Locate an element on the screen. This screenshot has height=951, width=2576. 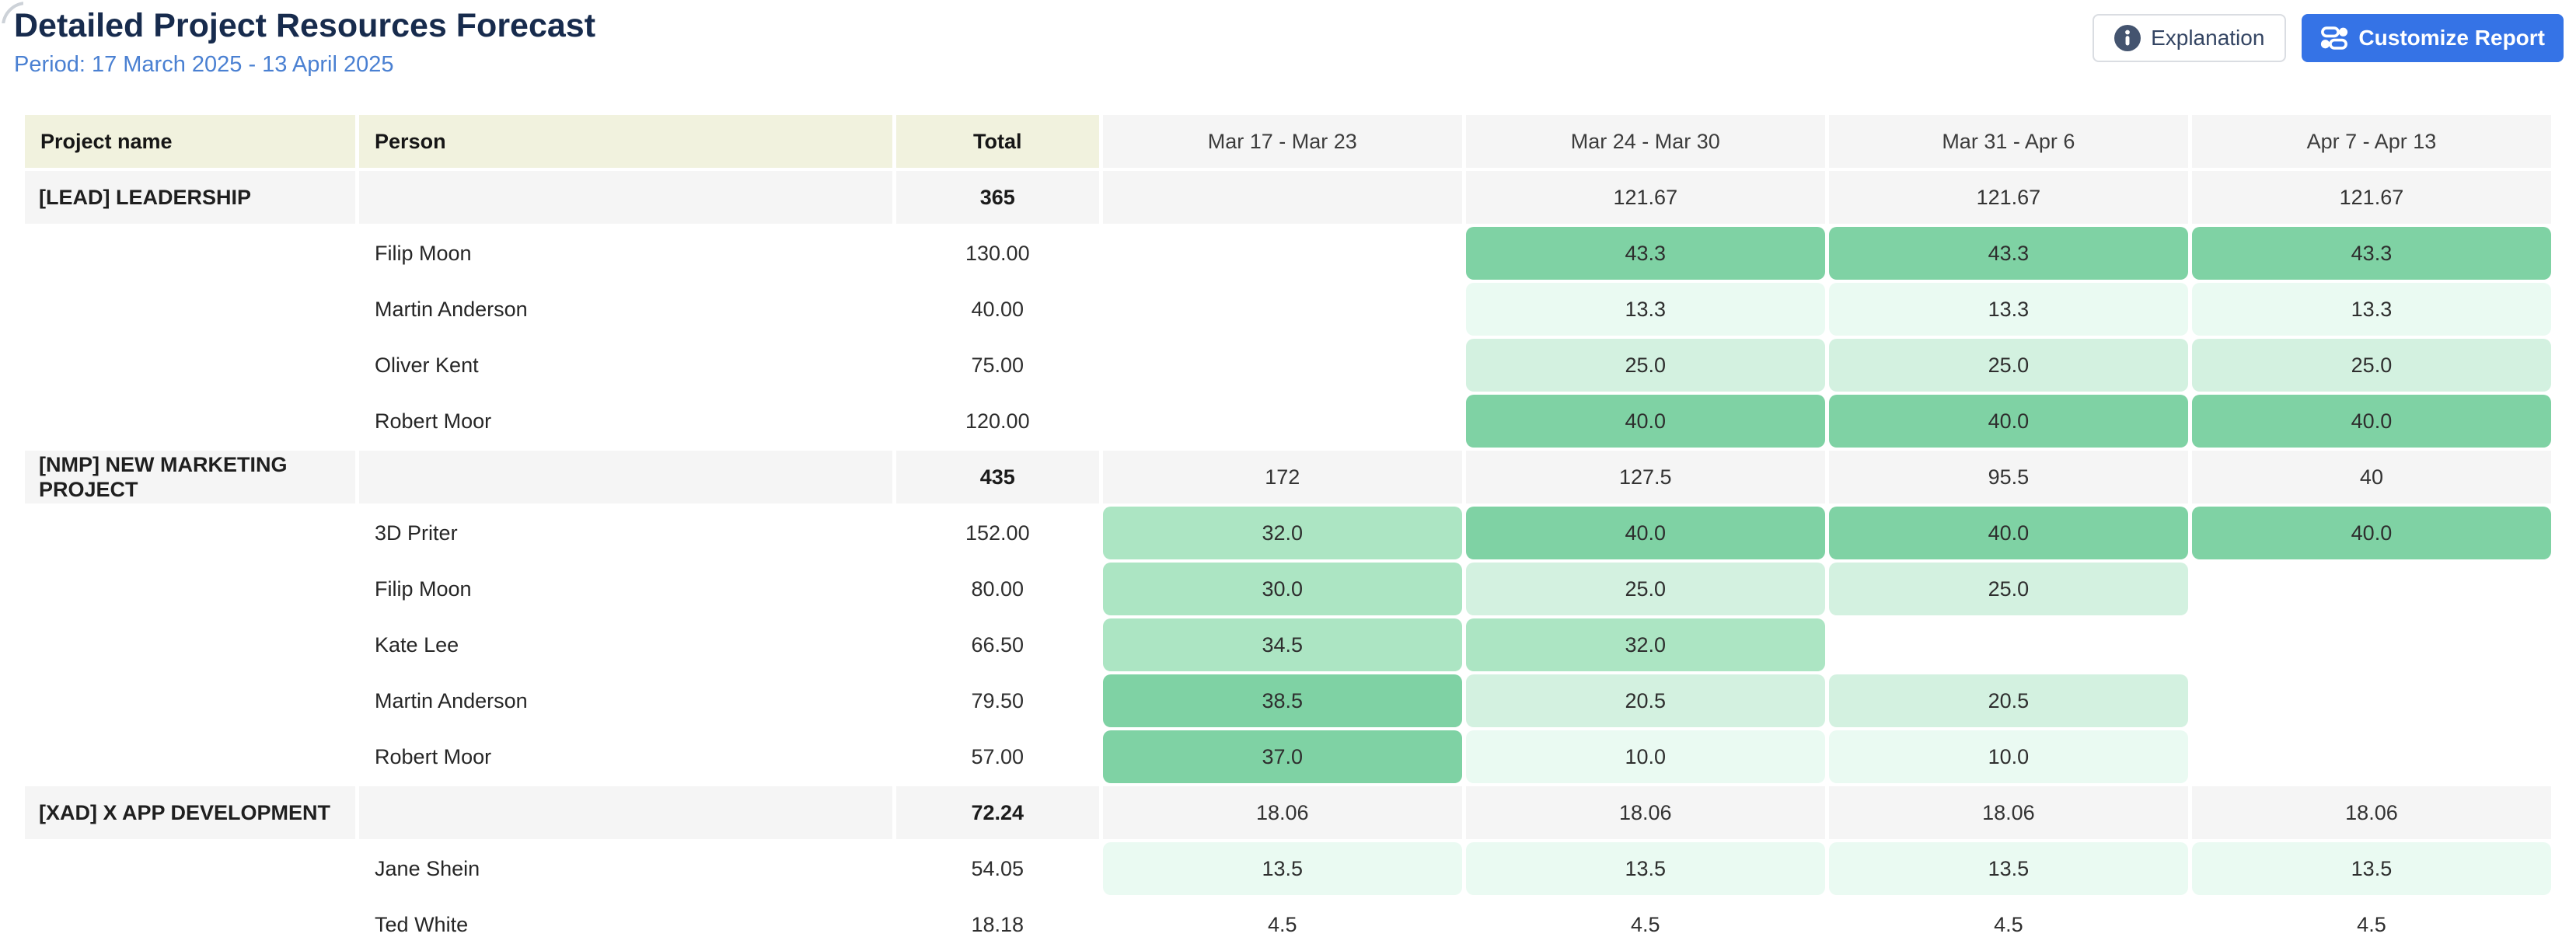
person-cell: Kate Lee is located at coordinates (626, 644).